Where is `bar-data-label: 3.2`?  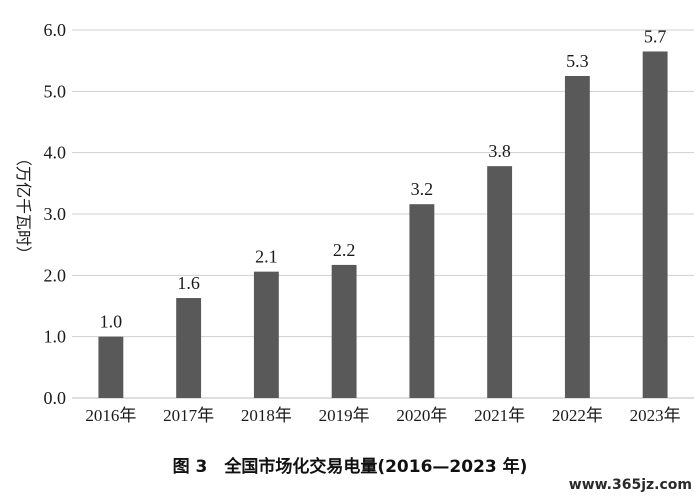
bar-data-label: 3.2 is located at coordinates (422, 189).